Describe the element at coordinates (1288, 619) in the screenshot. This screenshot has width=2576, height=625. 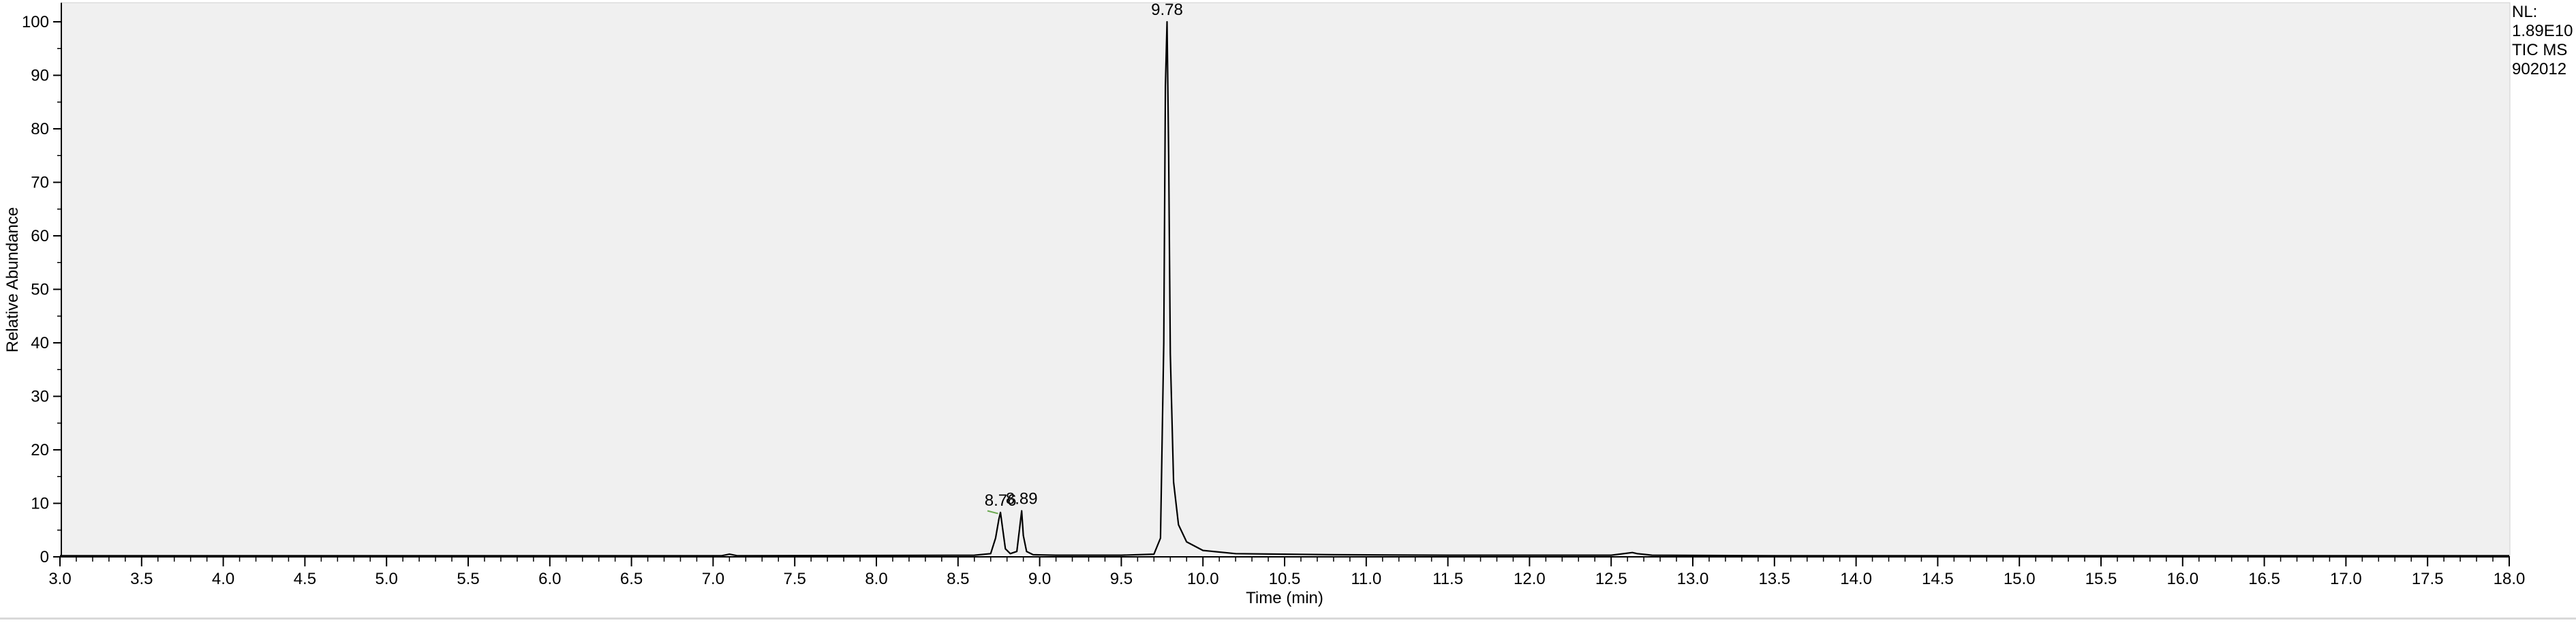
I see `bottom-divider` at that location.